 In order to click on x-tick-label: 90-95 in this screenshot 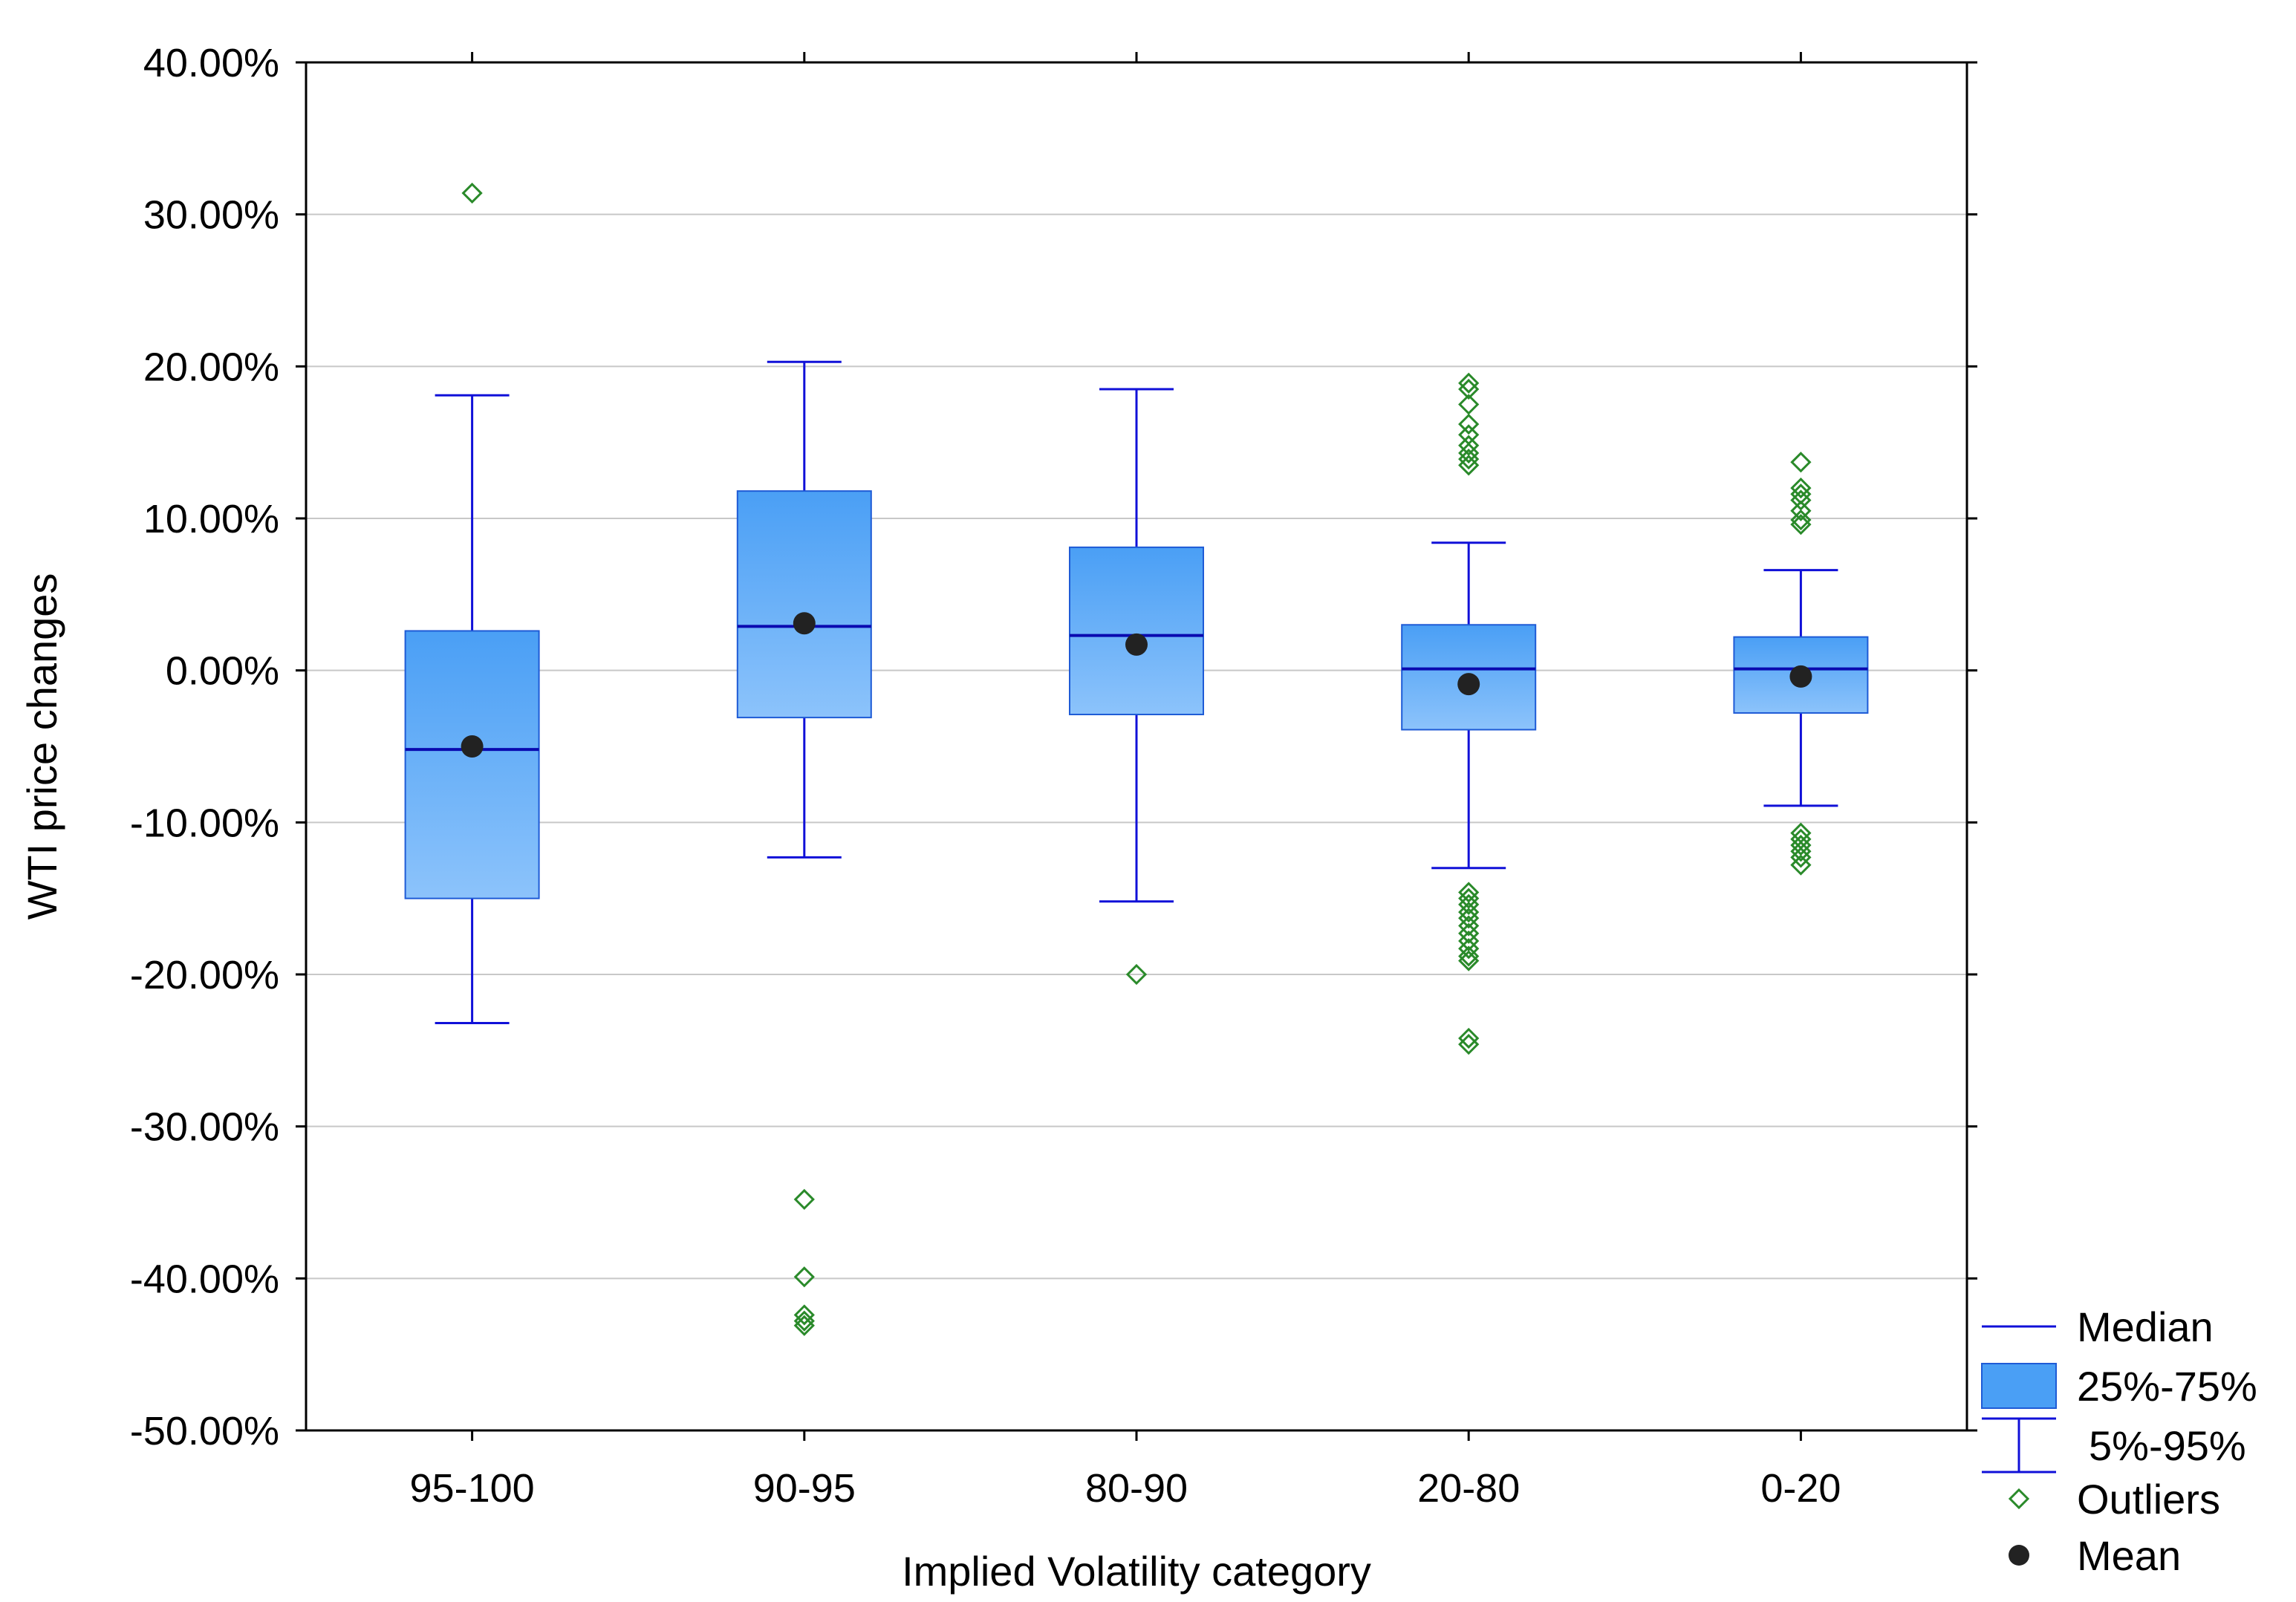, I will do `click(804, 1488)`.